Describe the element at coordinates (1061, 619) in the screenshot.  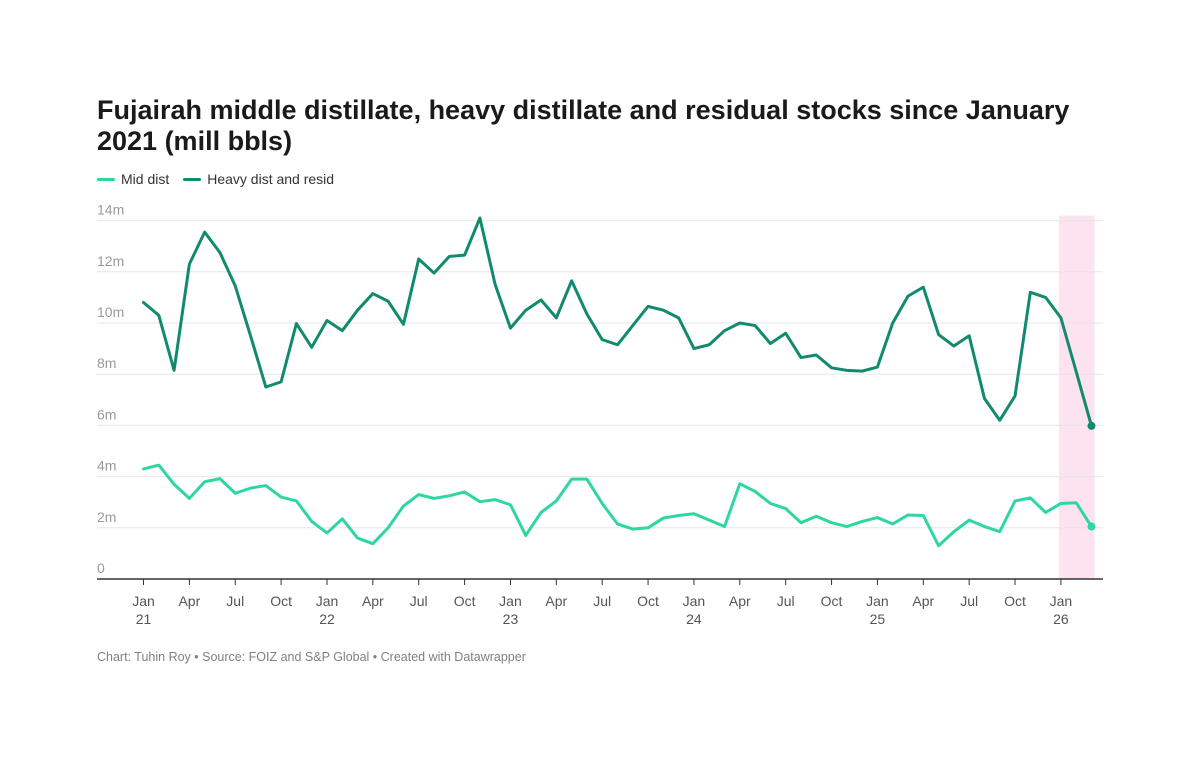
I see `x-tick-year-label: 26` at that location.